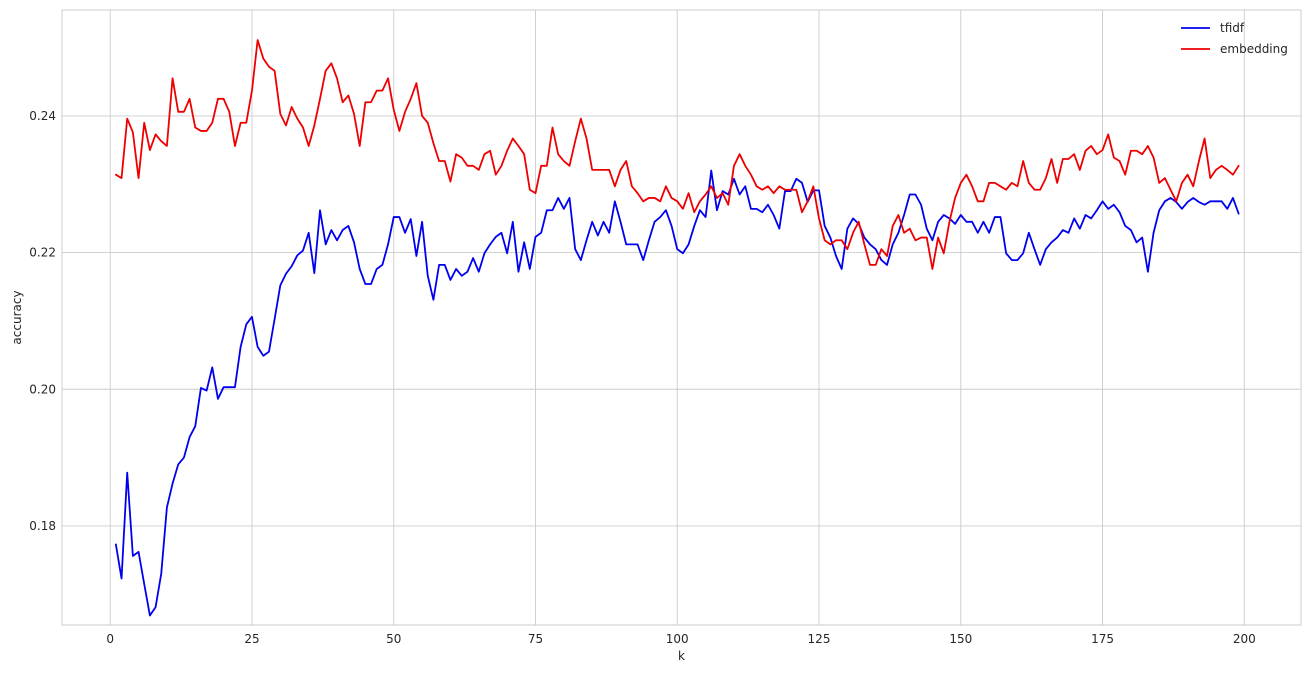 The image size is (1311, 674). I want to click on x-tick-label: 25, so click(251, 639).